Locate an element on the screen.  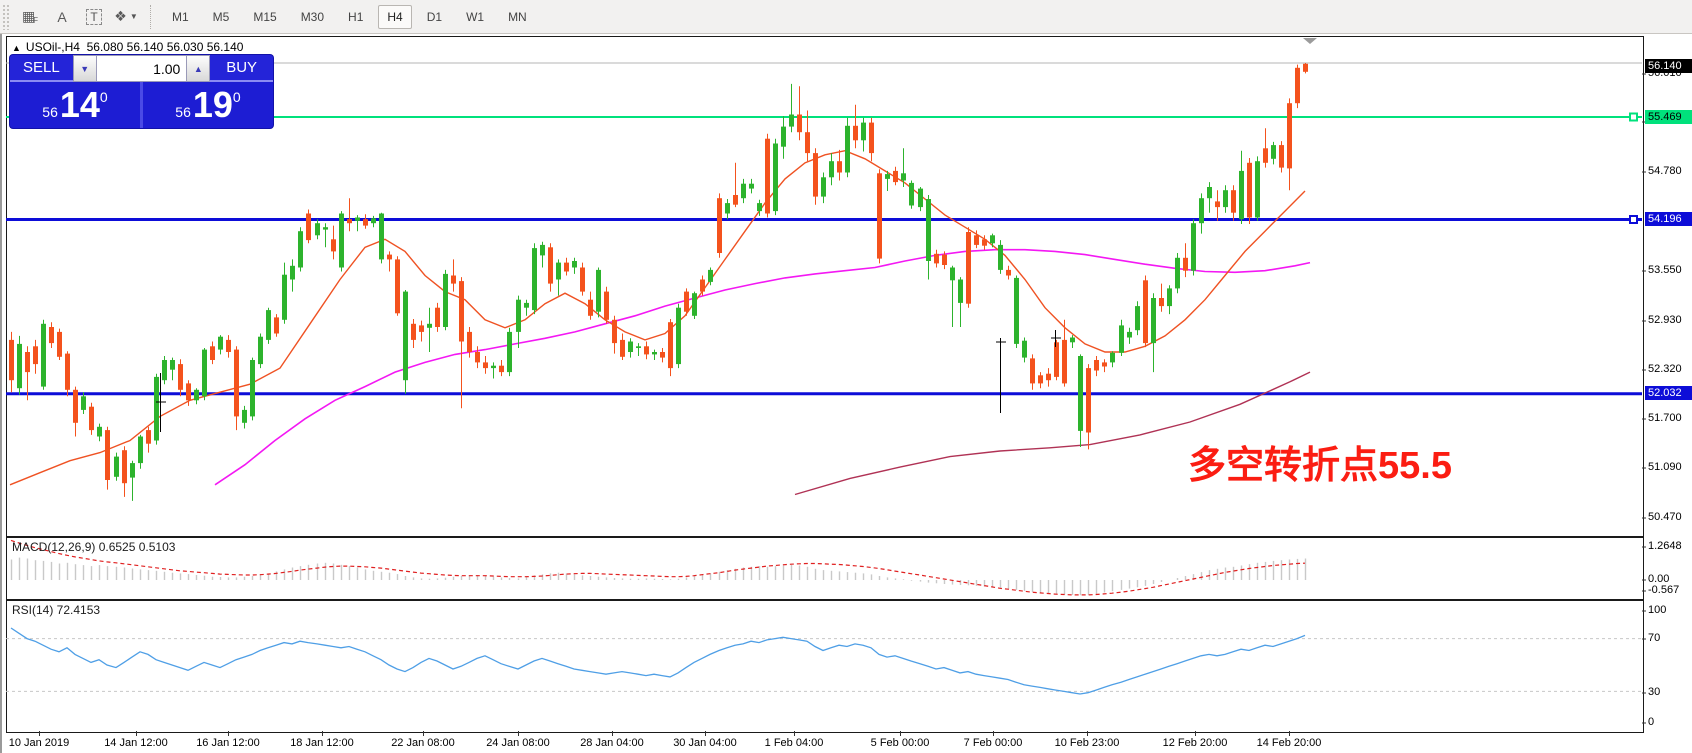
time-axis-label: 10 Feb 23:00 is located at coordinates (1087, 743).